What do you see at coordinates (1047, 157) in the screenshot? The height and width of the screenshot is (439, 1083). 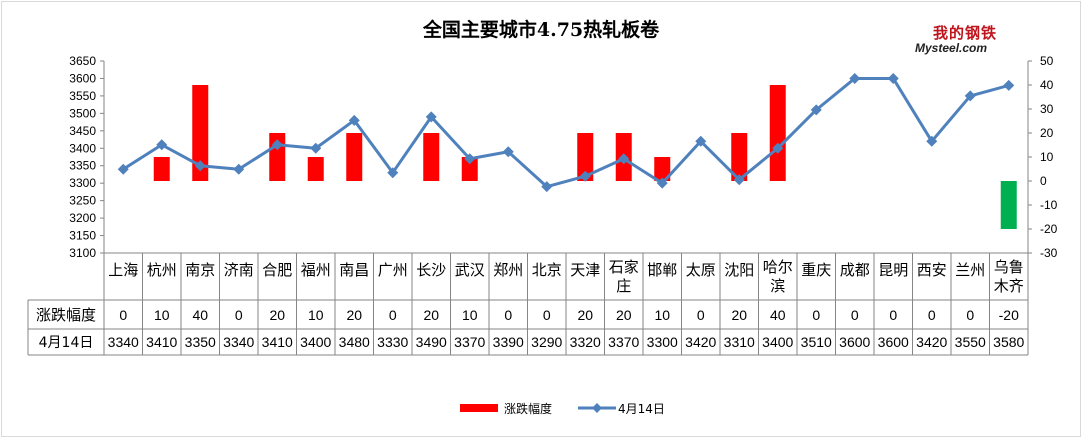 I see `y-right-tick-label: 10` at bounding box center [1047, 157].